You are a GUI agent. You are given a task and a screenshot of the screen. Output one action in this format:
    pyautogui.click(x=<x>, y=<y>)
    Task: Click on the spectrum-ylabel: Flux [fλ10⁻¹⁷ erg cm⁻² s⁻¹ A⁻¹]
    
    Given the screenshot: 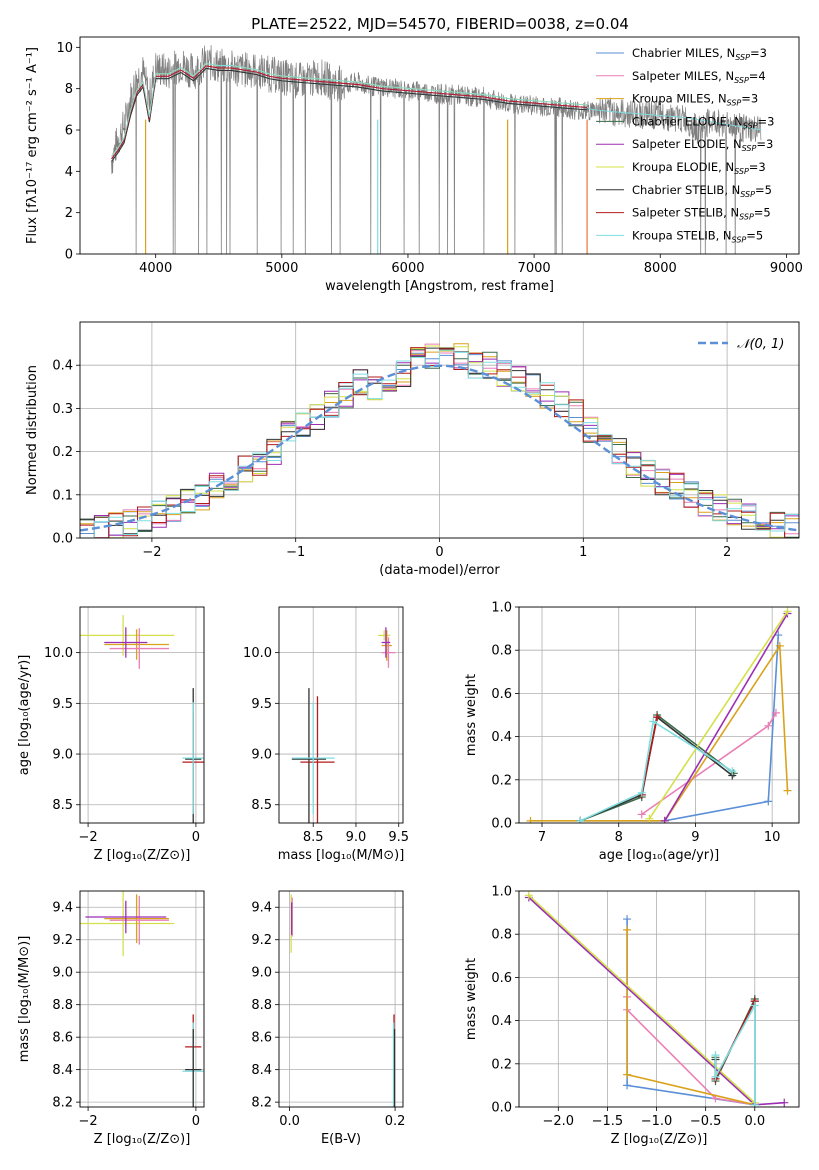 What is the action you would take?
    pyautogui.click(x=32, y=145)
    